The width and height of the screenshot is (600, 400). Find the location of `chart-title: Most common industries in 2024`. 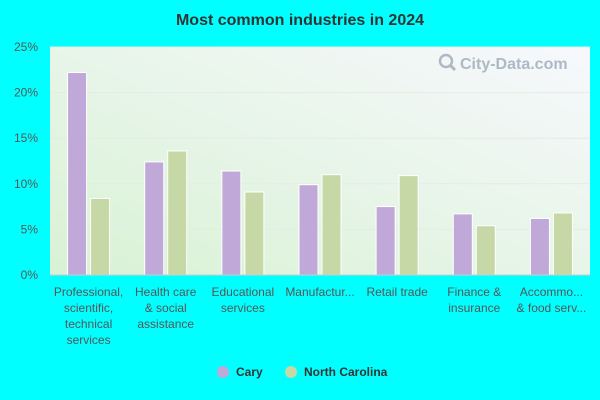

chart-title: Most common industries in 2024 is located at coordinates (300, 20).